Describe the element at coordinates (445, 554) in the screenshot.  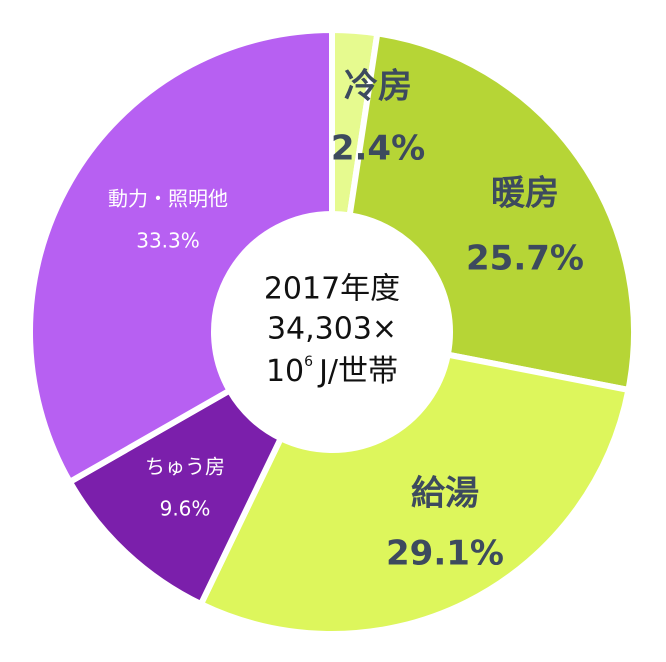
I see `value-label: 29.1%` at that location.